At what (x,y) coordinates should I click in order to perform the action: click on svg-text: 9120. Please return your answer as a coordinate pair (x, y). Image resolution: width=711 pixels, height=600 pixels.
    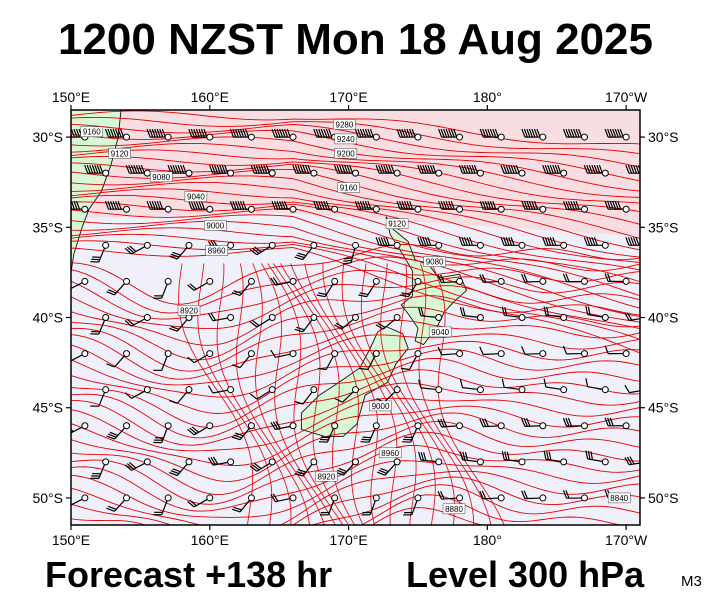
    Looking at the image, I should click on (120, 153).